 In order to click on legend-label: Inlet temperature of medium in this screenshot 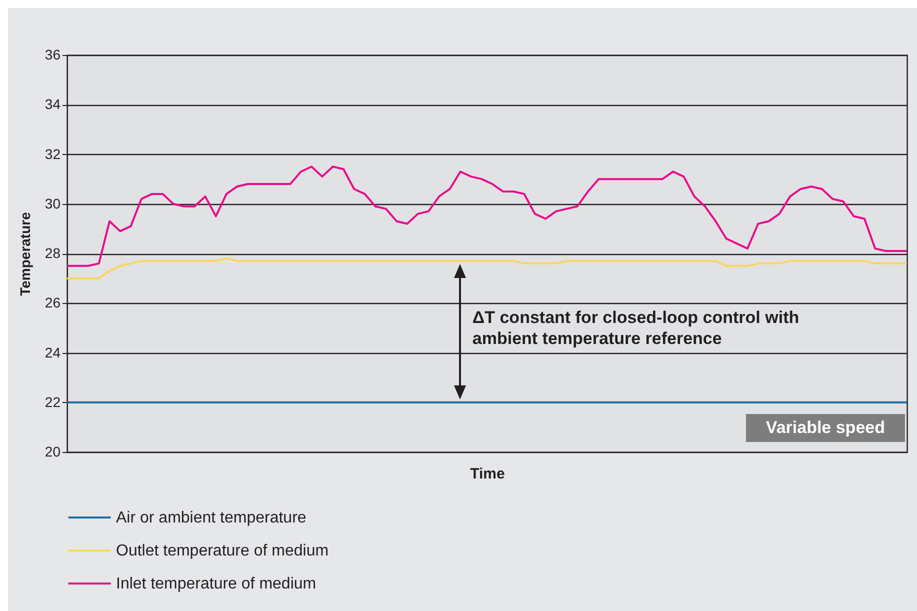, I will do `click(216, 584)`.